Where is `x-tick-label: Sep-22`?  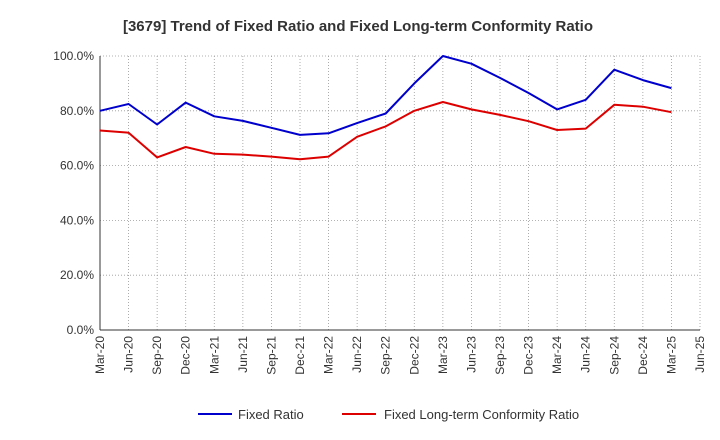 x-tick-label: Sep-22 is located at coordinates (386, 355).